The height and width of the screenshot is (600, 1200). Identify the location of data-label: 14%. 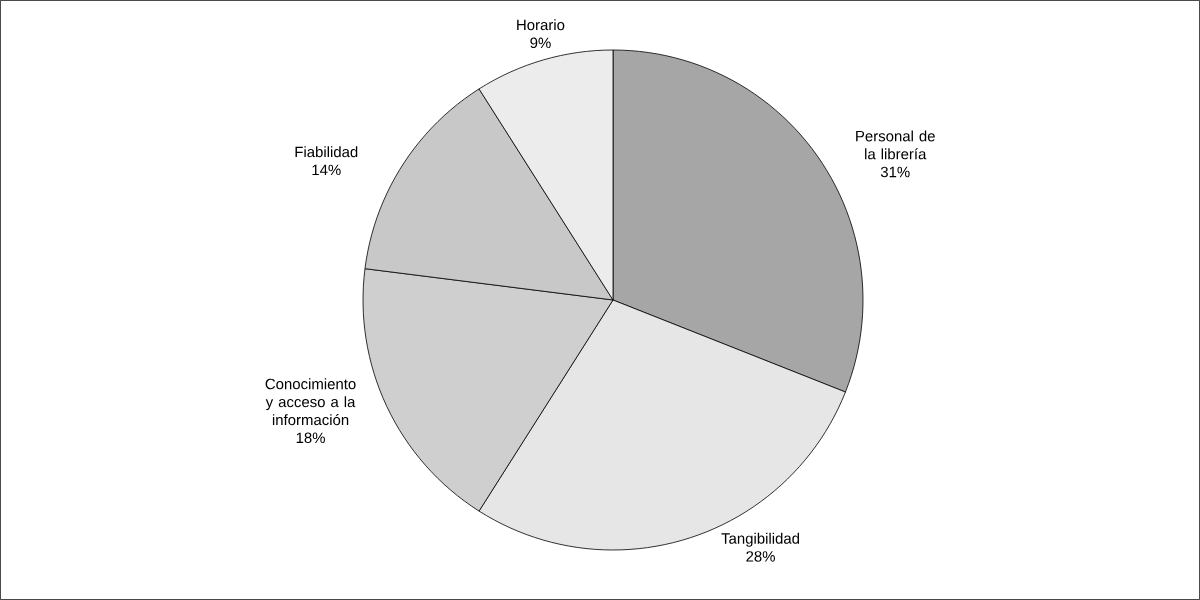
(326, 170).